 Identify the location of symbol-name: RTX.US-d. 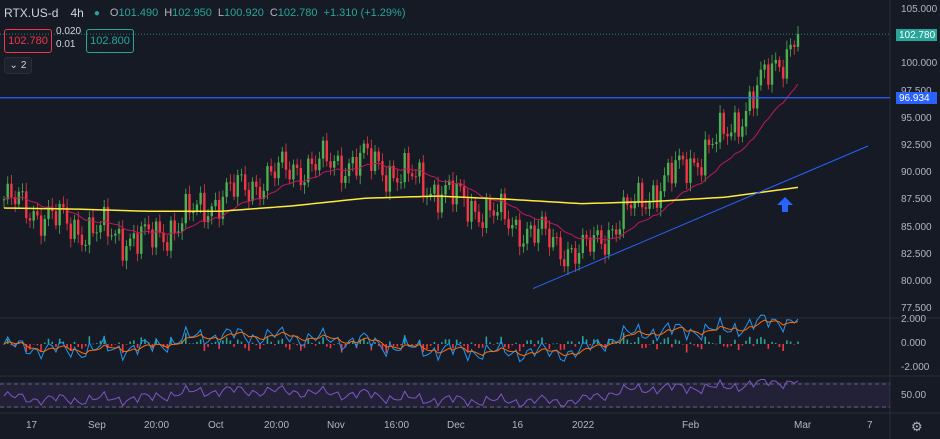
(31, 13).